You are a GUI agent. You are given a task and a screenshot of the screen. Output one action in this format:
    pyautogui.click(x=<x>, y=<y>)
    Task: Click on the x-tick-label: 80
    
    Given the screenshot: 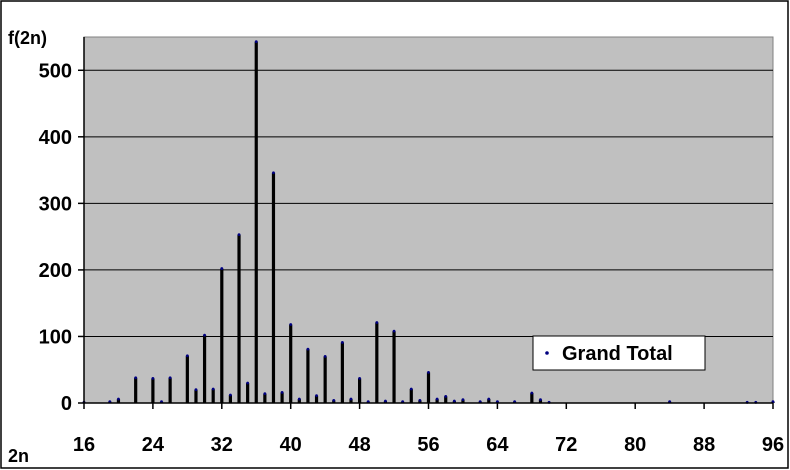 What is the action you would take?
    pyautogui.click(x=635, y=445)
    